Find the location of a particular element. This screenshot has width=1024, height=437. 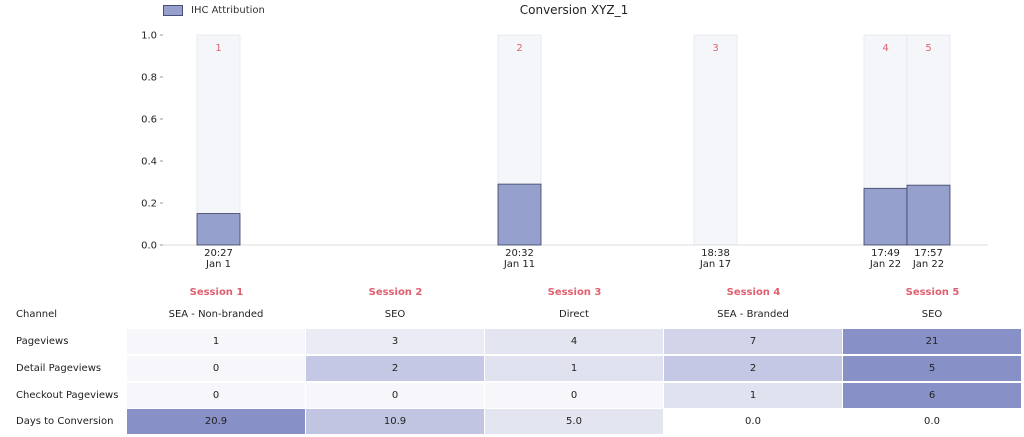

table-cell: 6 is located at coordinates (932, 395).